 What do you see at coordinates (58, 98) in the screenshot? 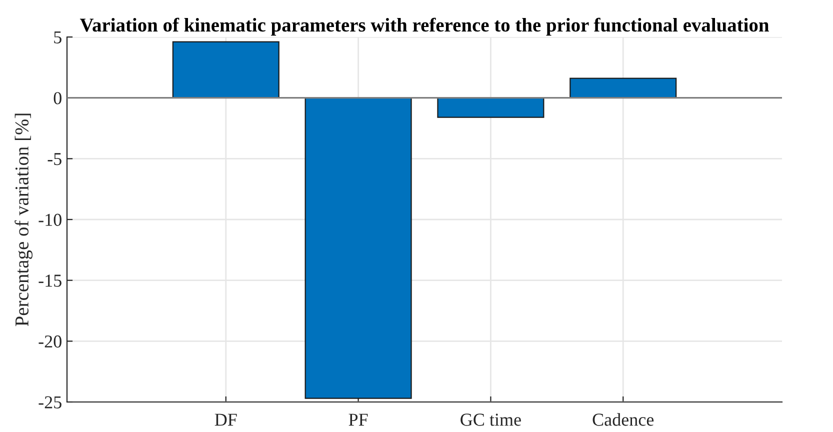
I see `y-tick-label: 0` at bounding box center [58, 98].